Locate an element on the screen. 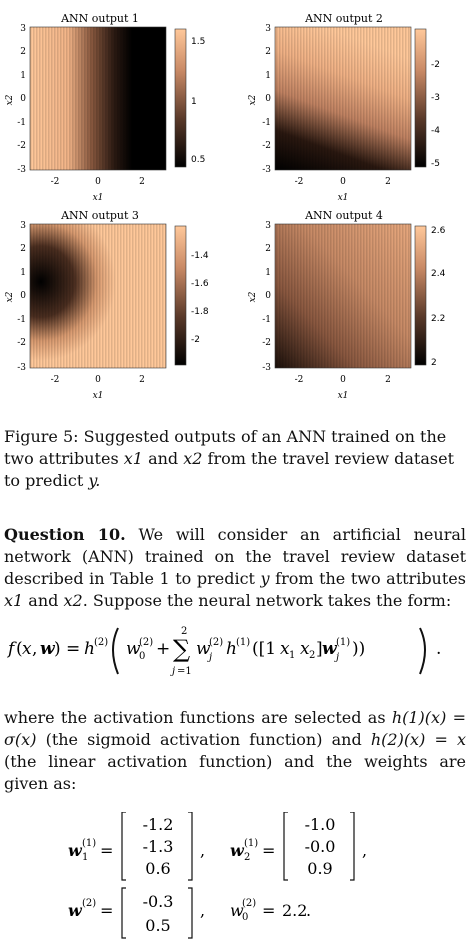 Image resolution: width=470 pixels, height=946 pixels. p2-y-tick: 1 is located at coordinates (268, 76).